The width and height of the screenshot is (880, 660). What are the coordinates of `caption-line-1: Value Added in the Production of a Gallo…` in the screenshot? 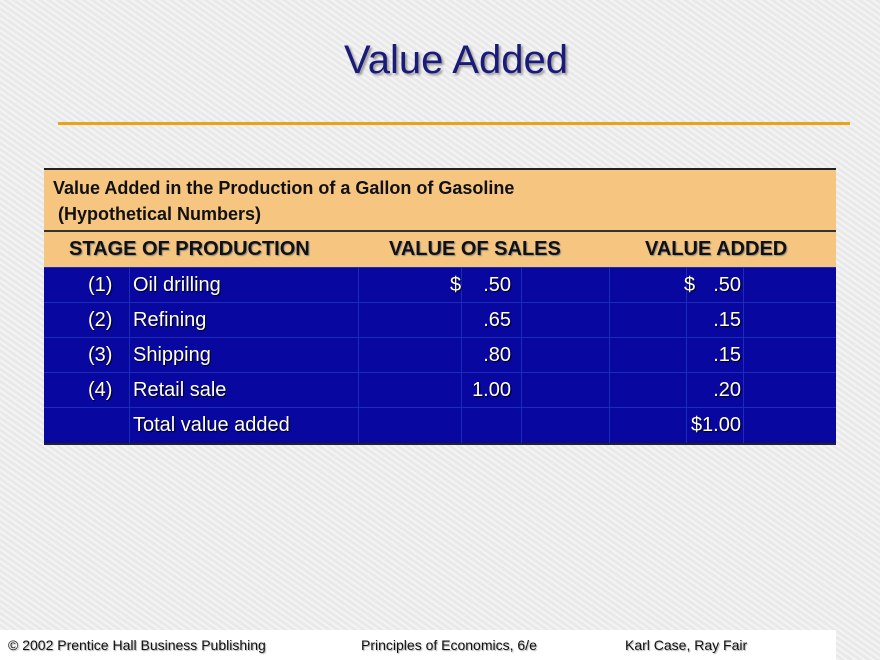 It's located at (284, 188).